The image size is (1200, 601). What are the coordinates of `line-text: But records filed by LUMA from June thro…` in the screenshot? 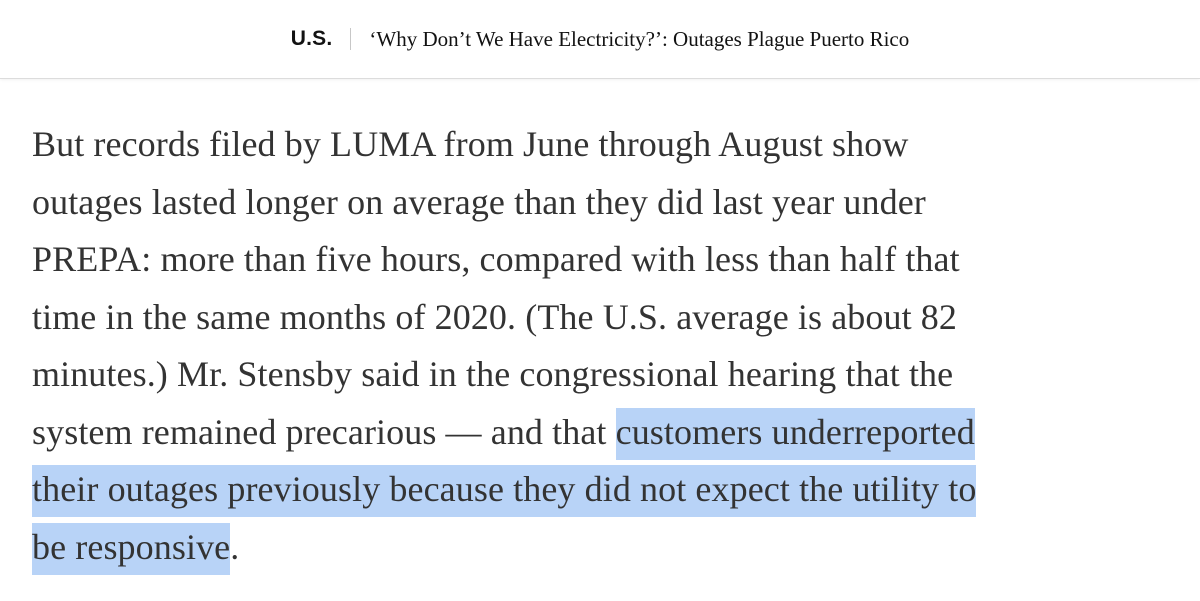 It's located at (470, 144).